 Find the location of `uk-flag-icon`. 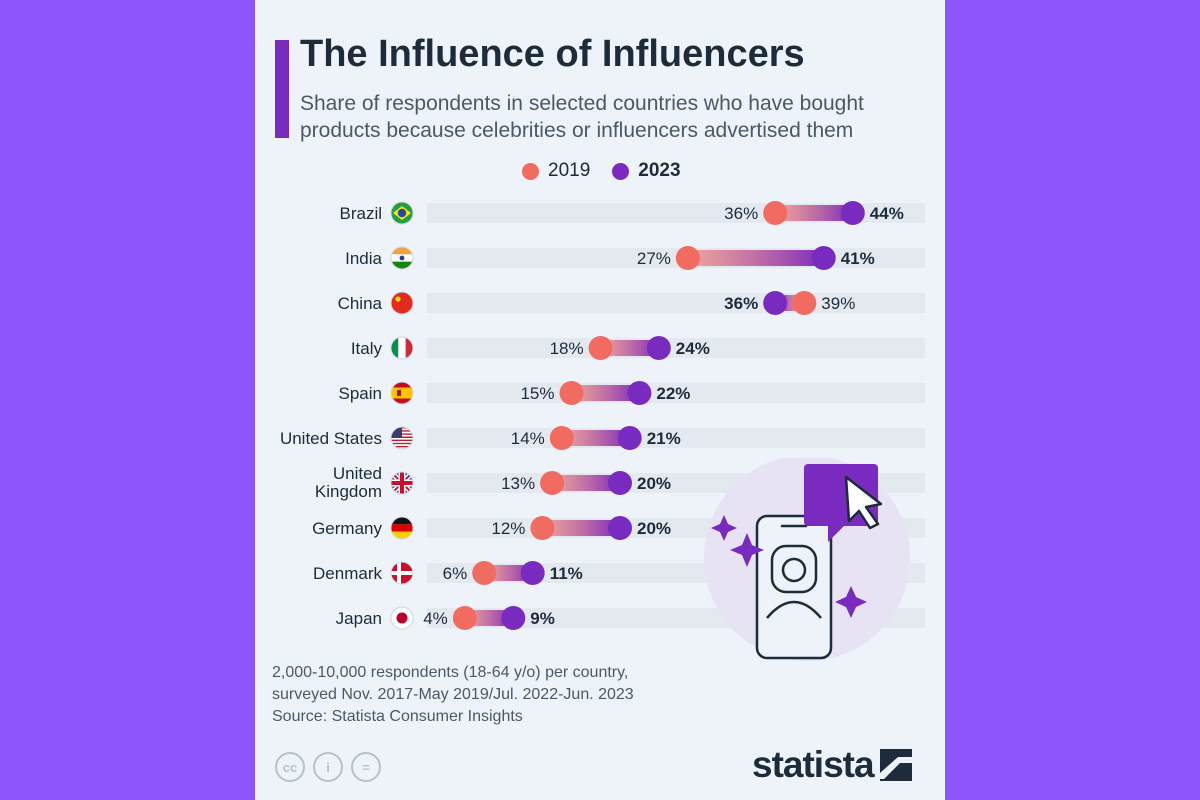

uk-flag-icon is located at coordinates (402, 483).